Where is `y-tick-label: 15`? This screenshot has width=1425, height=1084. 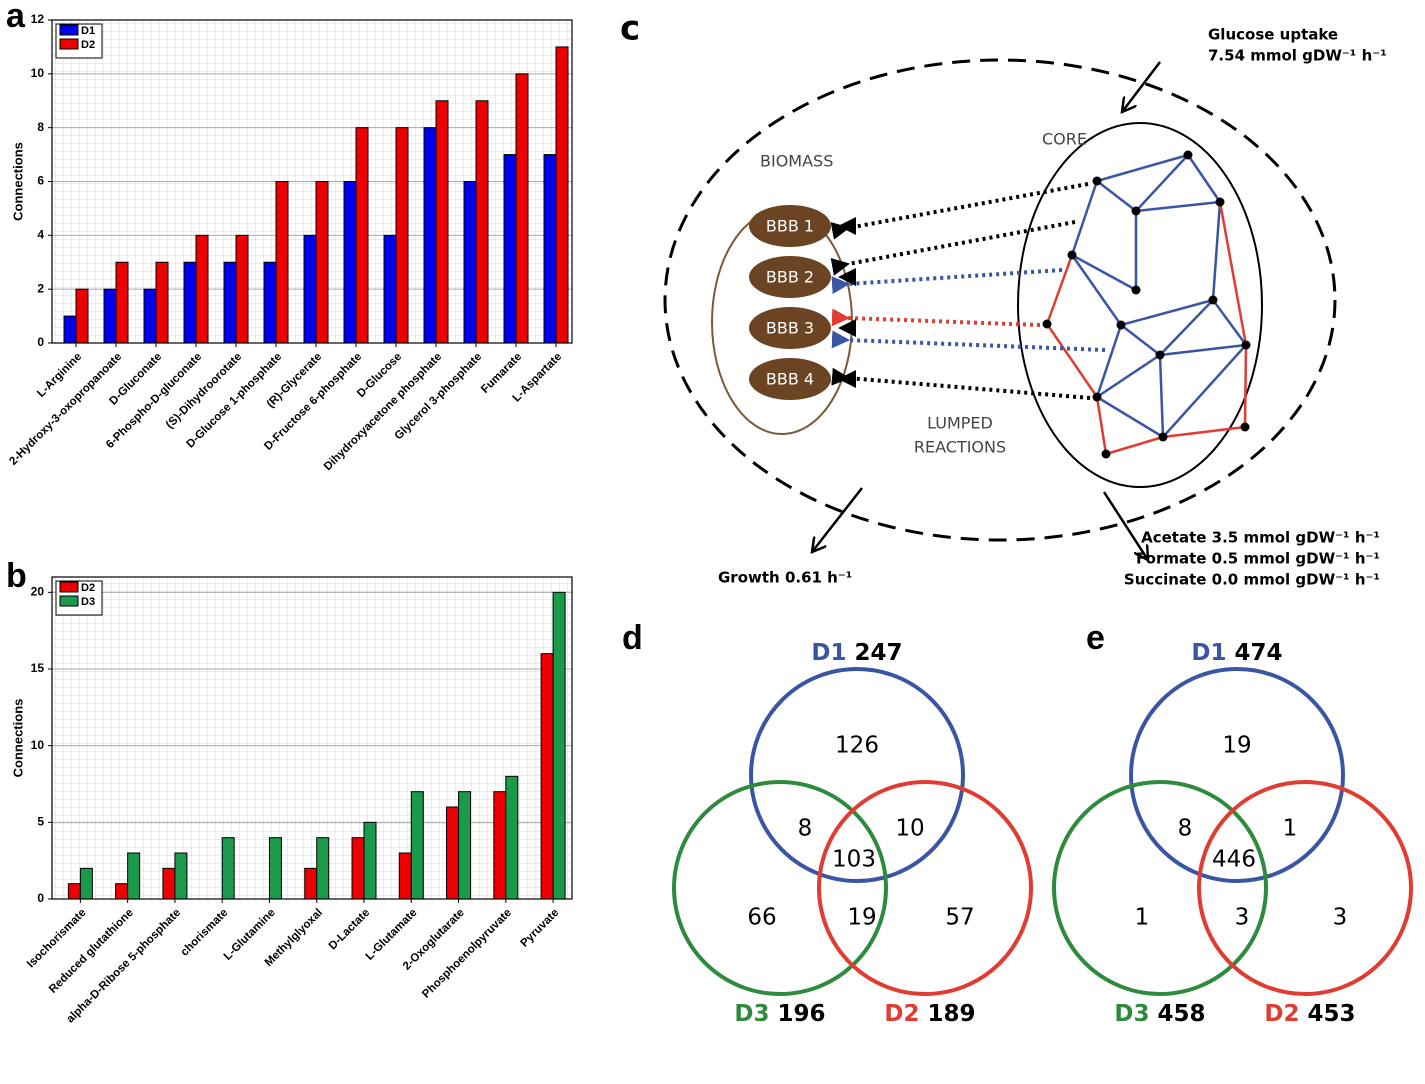 y-tick-label: 15 is located at coordinates (38, 668).